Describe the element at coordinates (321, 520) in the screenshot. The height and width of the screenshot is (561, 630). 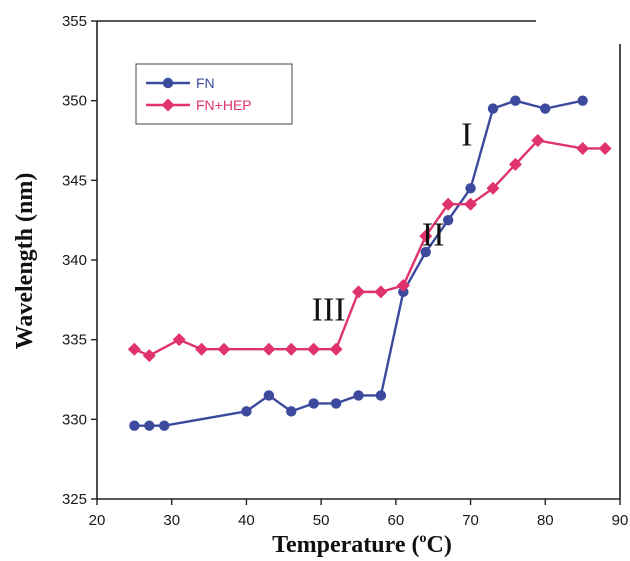
I see `x-tick-label: 50` at that location.